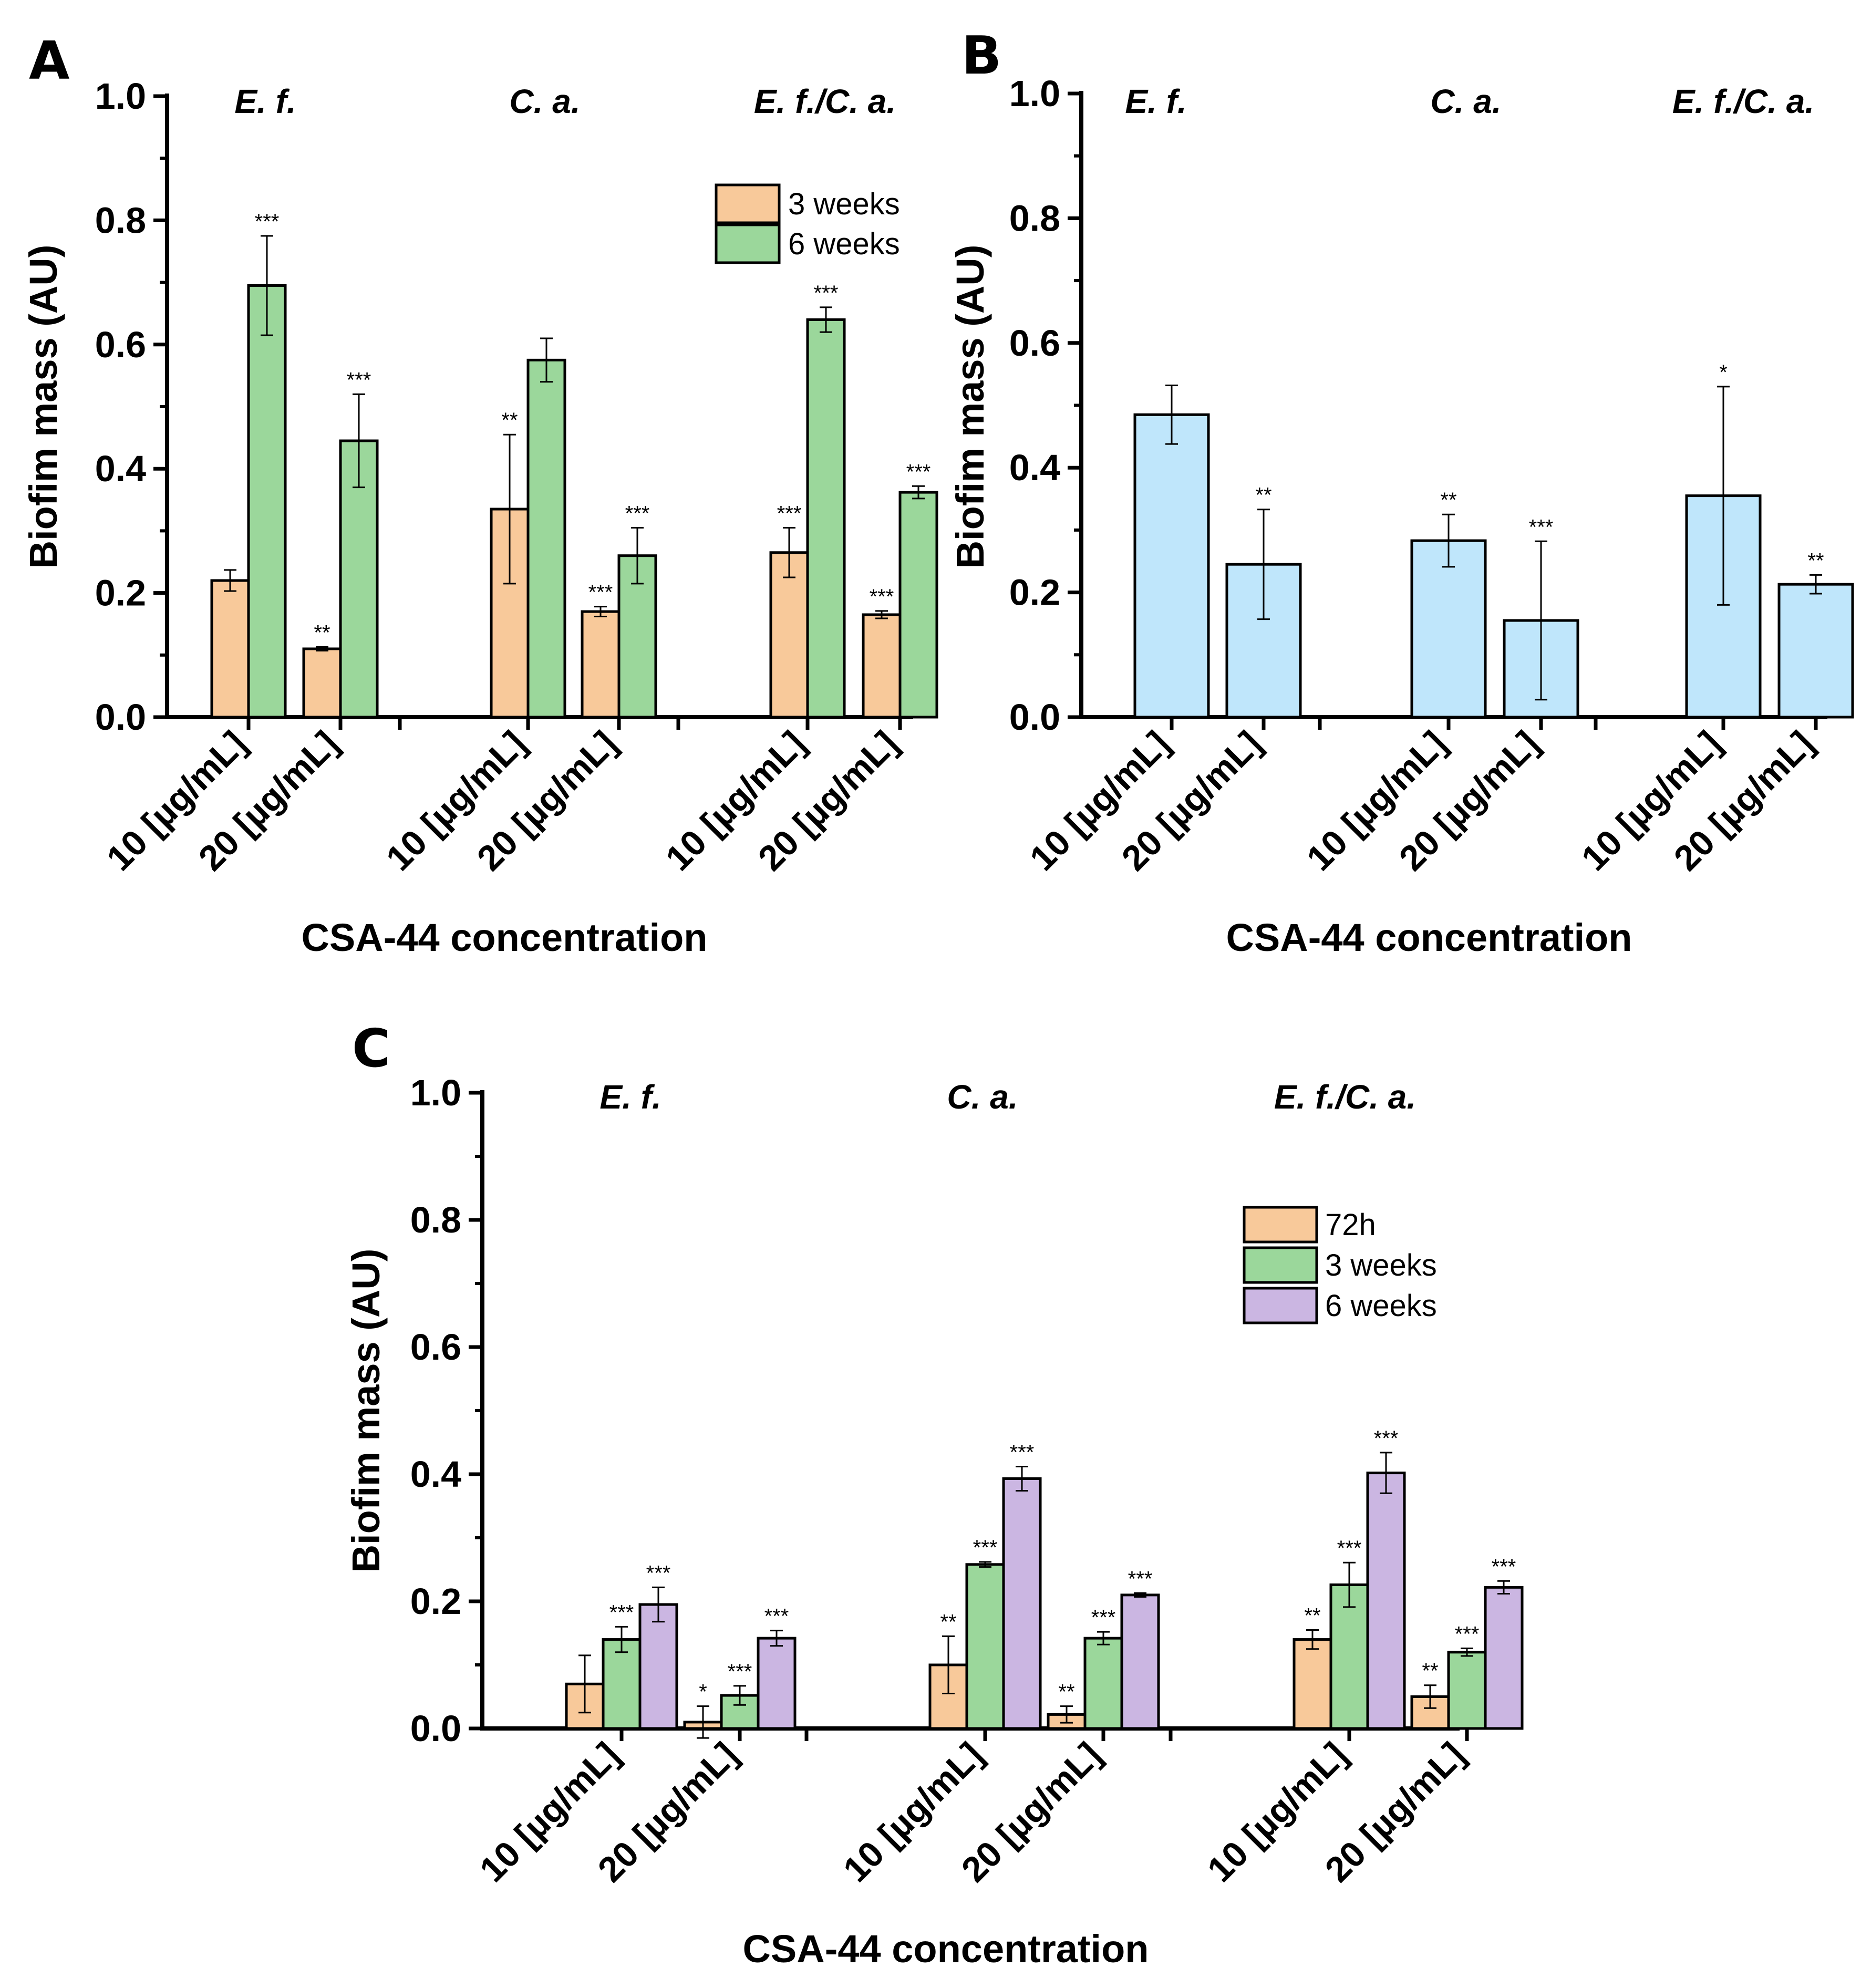 The width and height of the screenshot is (1861, 1988). Describe the element at coordinates (1350, 1225) in the screenshot. I see `legend-label: 72h` at that location.